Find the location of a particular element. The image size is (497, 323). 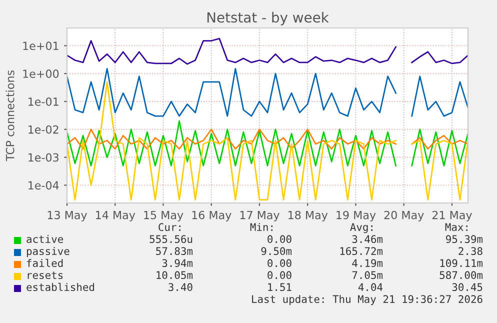

legend-label: active is located at coordinates (45, 239).